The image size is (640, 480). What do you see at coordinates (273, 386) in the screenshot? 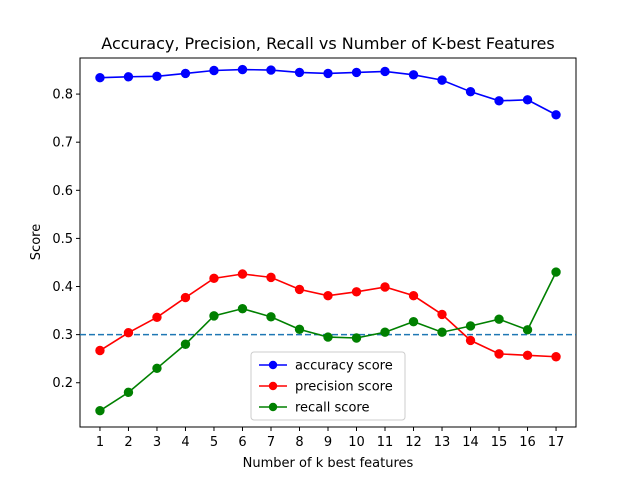
I see `legend-marker-precision-score` at bounding box center [273, 386].